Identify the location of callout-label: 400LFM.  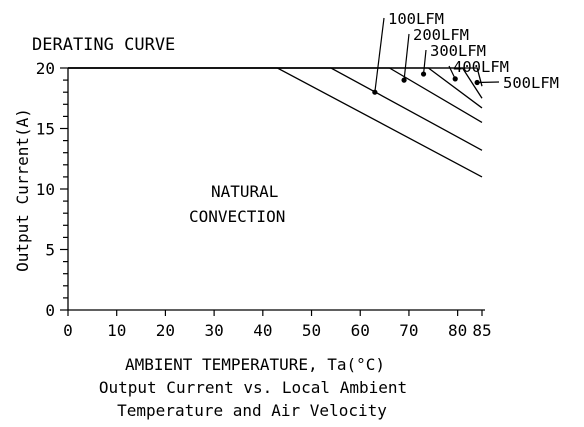
(481, 67).